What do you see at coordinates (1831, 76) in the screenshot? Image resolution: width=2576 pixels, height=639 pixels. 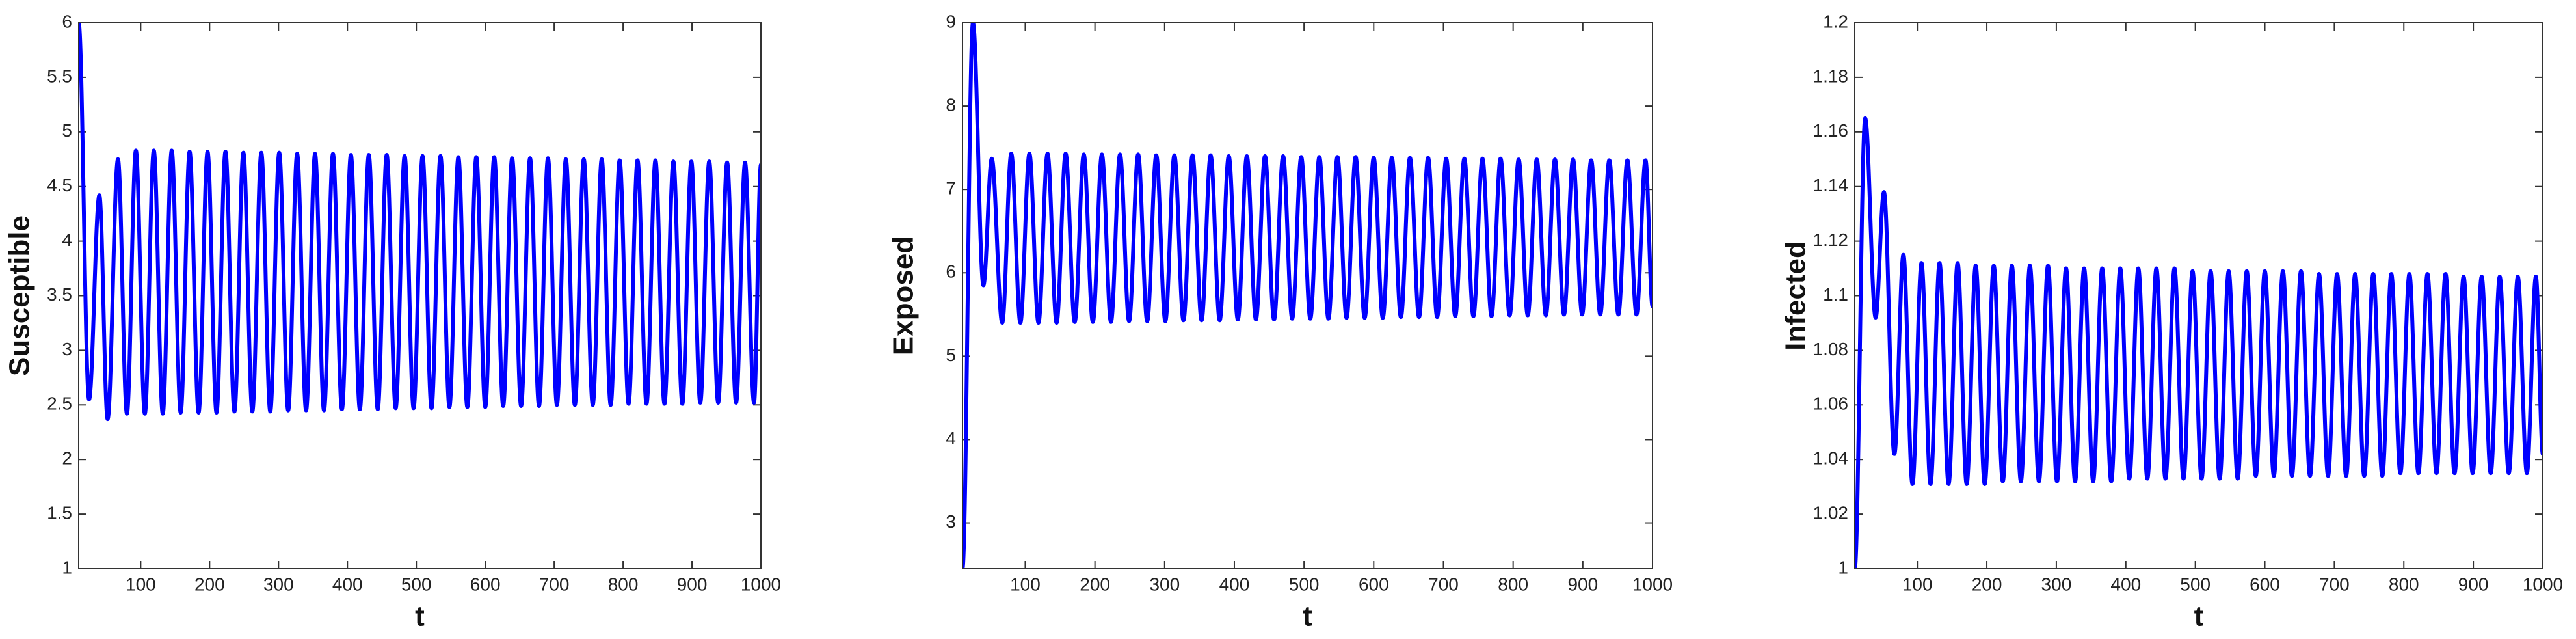 I see `y-tick-label: 1.18` at bounding box center [1831, 76].